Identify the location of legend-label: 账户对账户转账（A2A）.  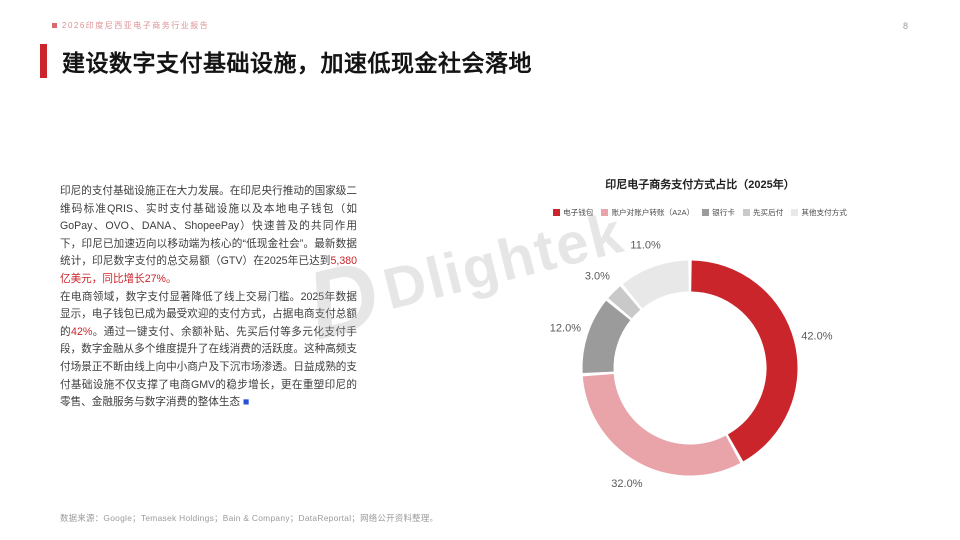
(653, 212).